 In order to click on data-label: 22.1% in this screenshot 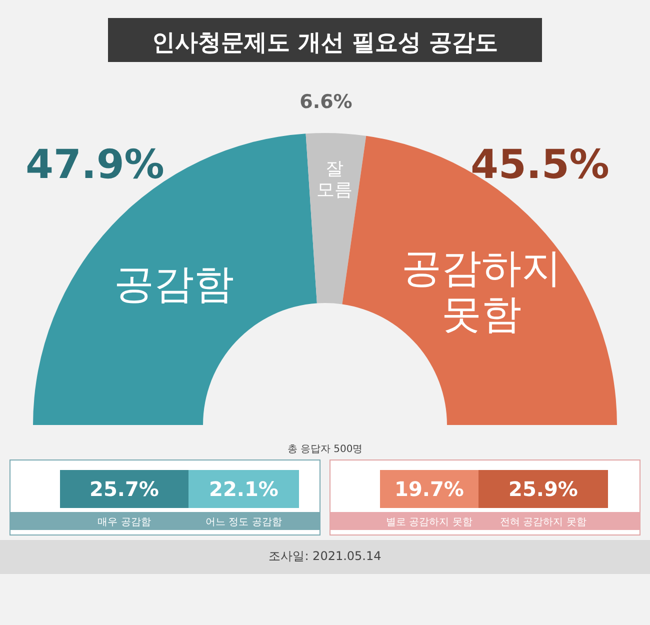, I will do `click(243, 489)`.